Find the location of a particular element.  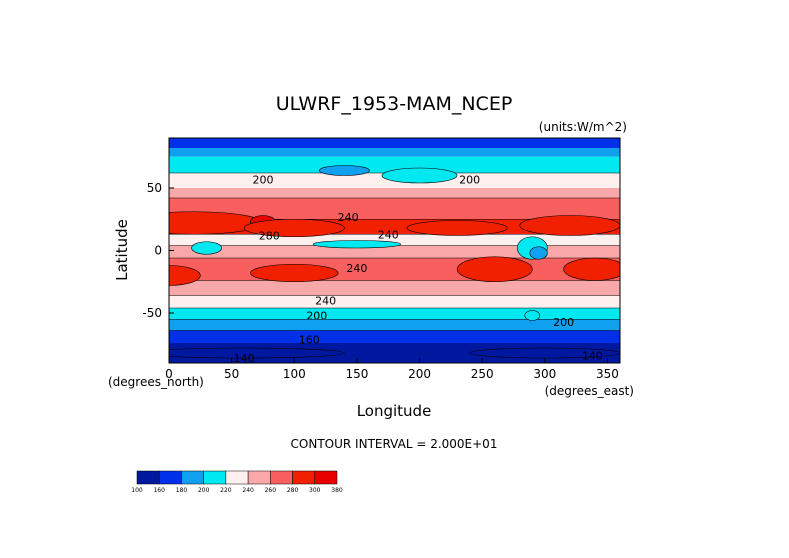

contour-label: 160 is located at coordinates (309, 339).